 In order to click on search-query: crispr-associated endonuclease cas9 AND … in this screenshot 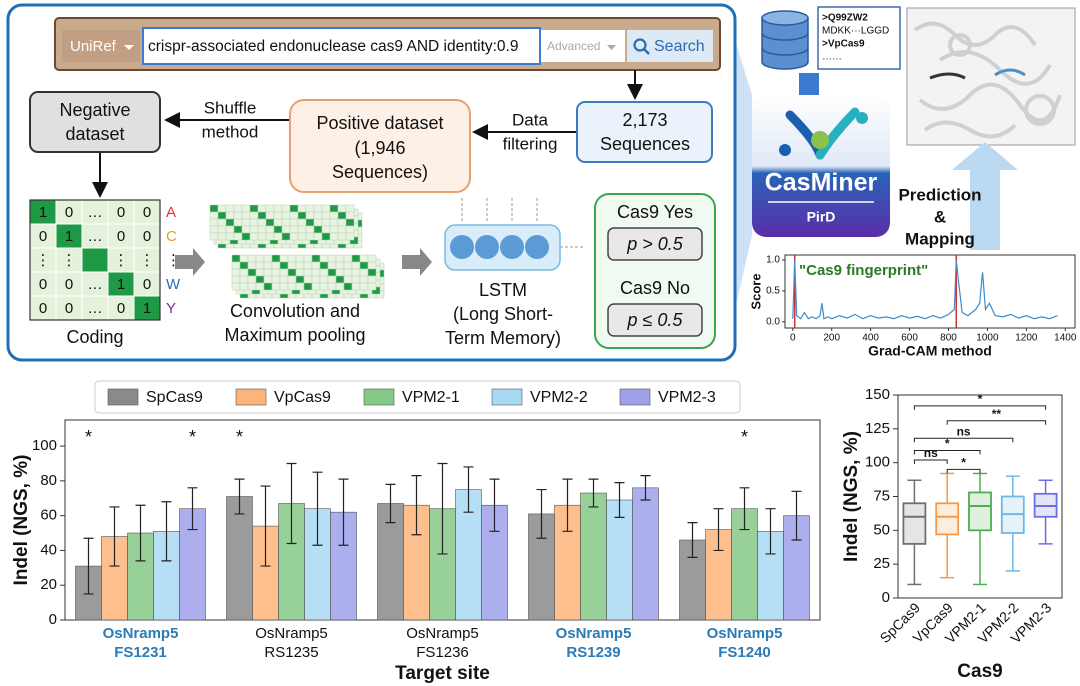, I will do `click(333, 46)`.